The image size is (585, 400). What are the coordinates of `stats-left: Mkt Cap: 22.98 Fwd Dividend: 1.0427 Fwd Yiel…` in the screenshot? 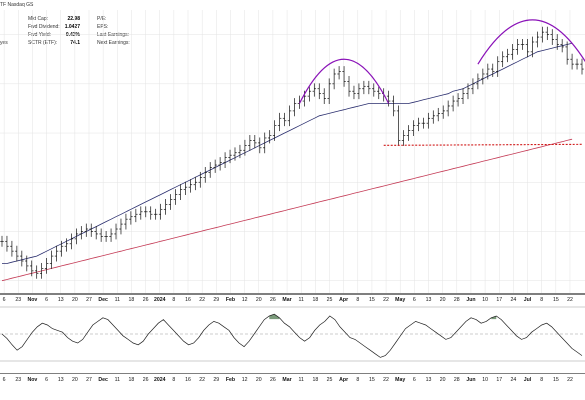 It's located at (54, 31).